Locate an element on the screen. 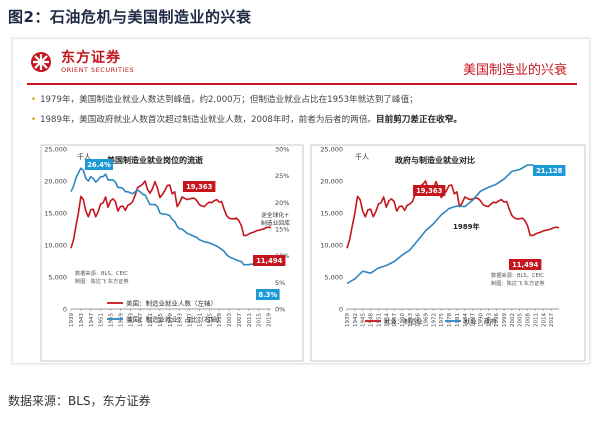 This screenshot has width=603, height=424. x-tick-label: 2003 is located at coordinates (230, 320).